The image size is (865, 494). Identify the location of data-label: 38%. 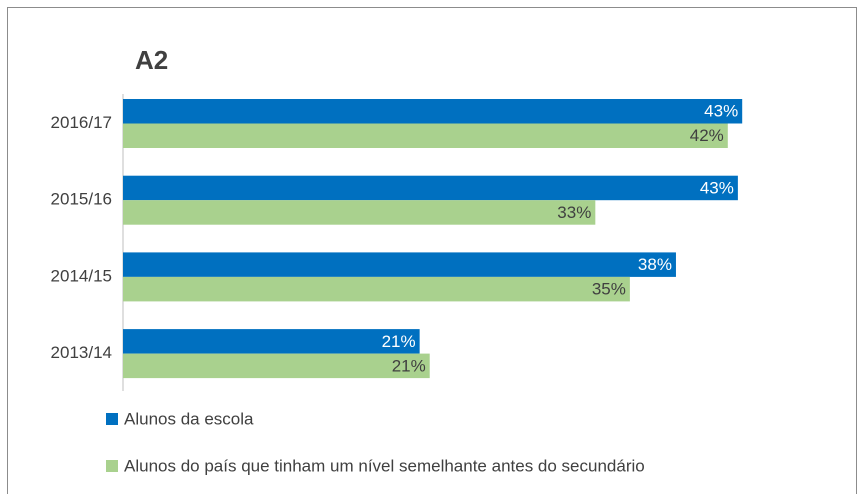
(655, 264).